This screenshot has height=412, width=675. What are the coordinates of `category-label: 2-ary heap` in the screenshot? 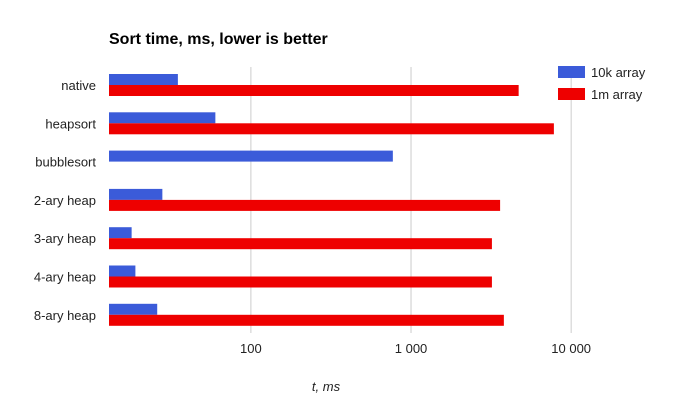 It's located at (65, 200).